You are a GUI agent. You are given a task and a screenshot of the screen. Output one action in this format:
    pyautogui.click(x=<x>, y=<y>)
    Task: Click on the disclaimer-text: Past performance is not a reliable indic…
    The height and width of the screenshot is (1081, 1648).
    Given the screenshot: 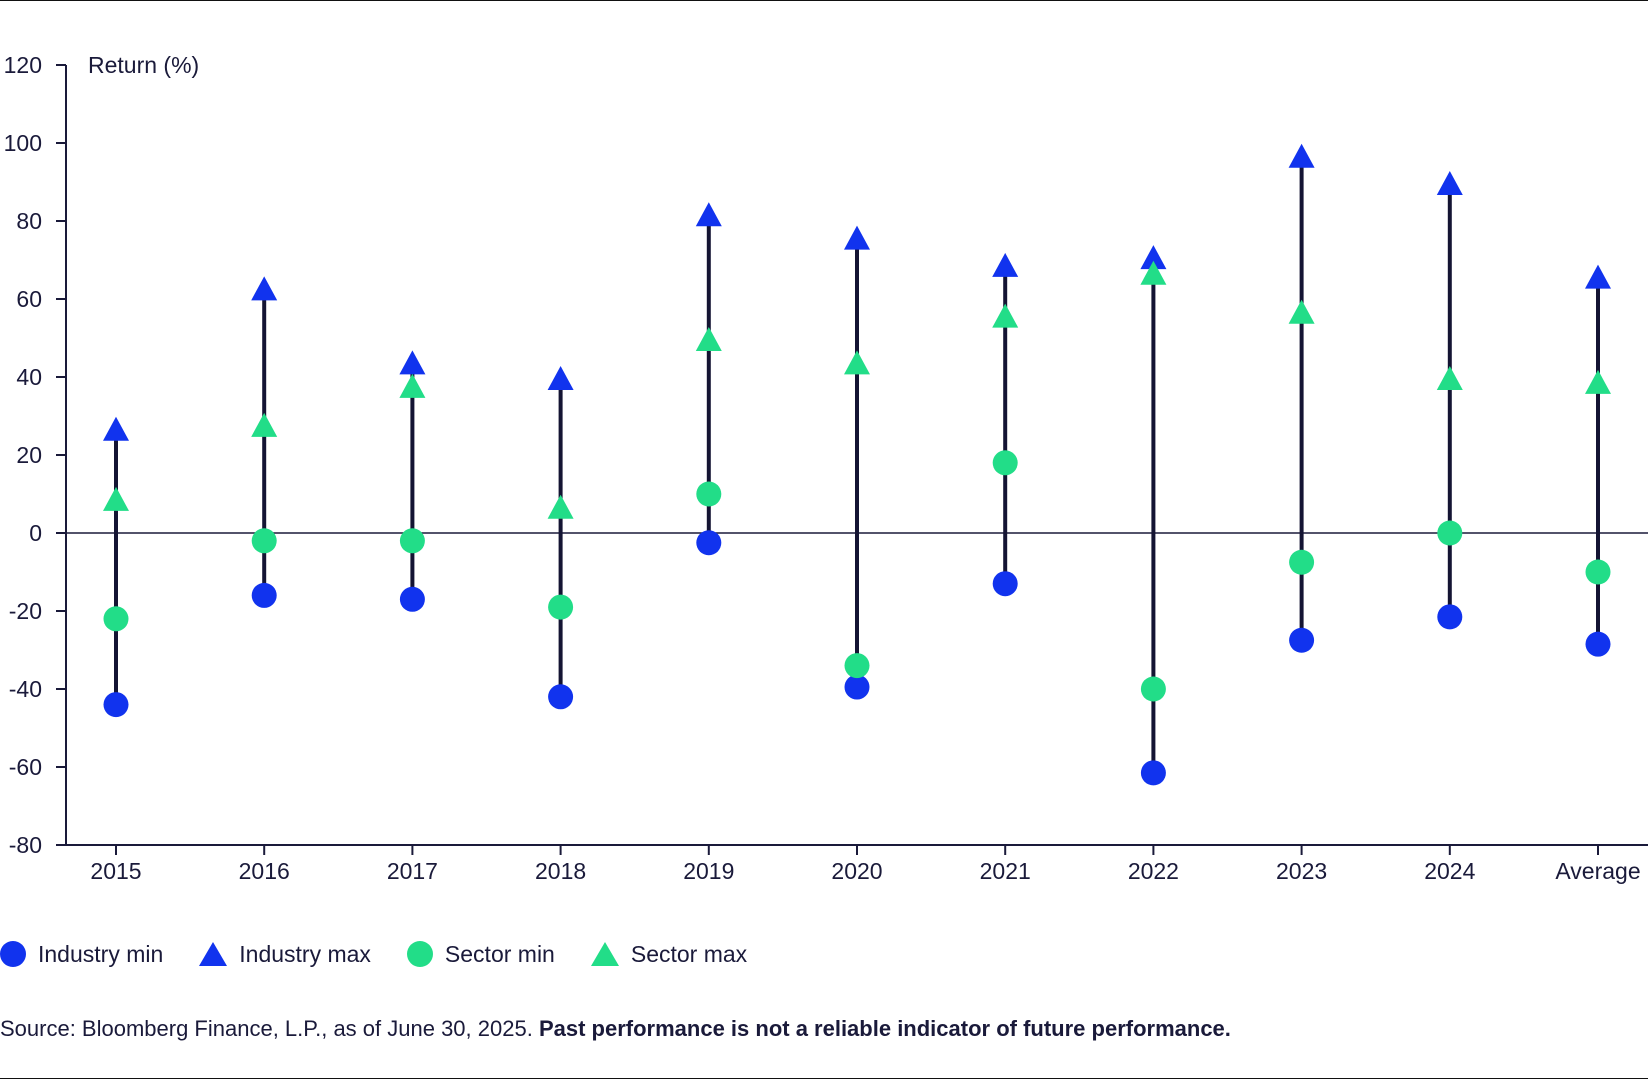 What is the action you would take?
    pyautogui.click(x=884, y=1028)
    